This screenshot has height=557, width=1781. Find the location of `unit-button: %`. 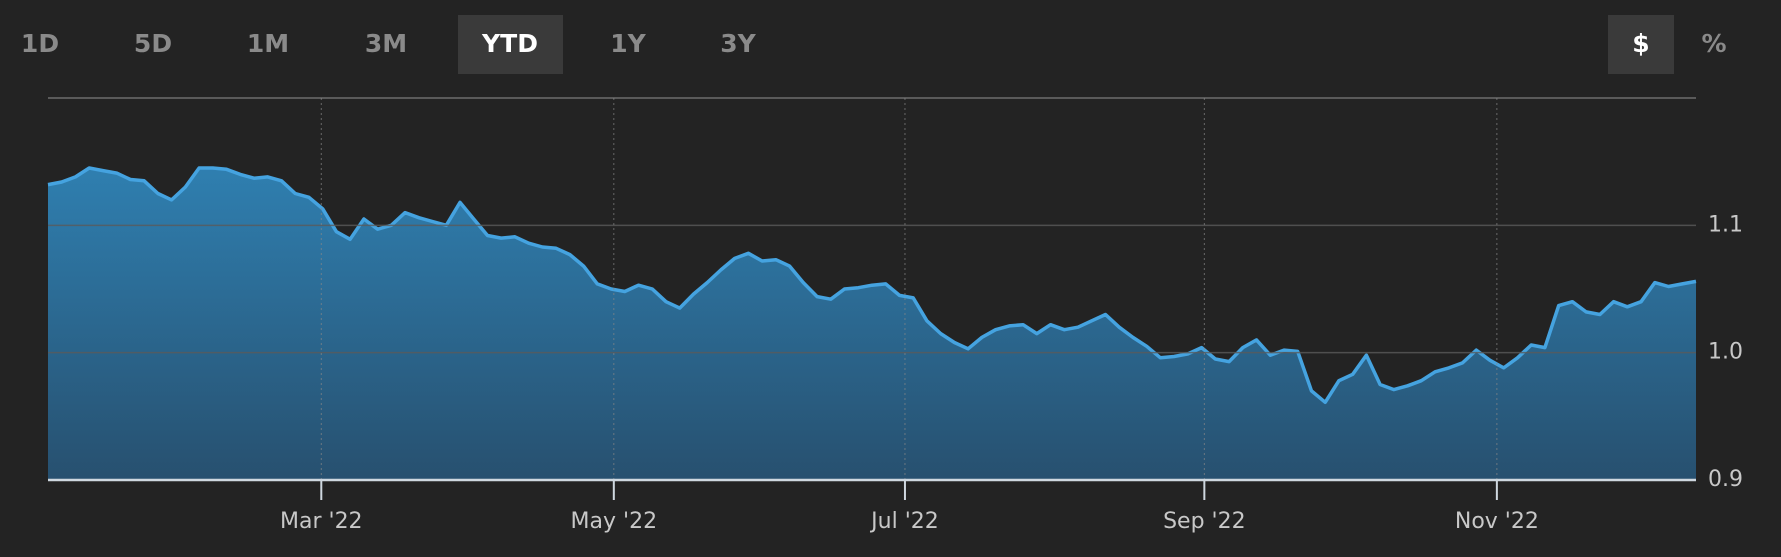

unit-button: % is located at coordinates (1713, 43).